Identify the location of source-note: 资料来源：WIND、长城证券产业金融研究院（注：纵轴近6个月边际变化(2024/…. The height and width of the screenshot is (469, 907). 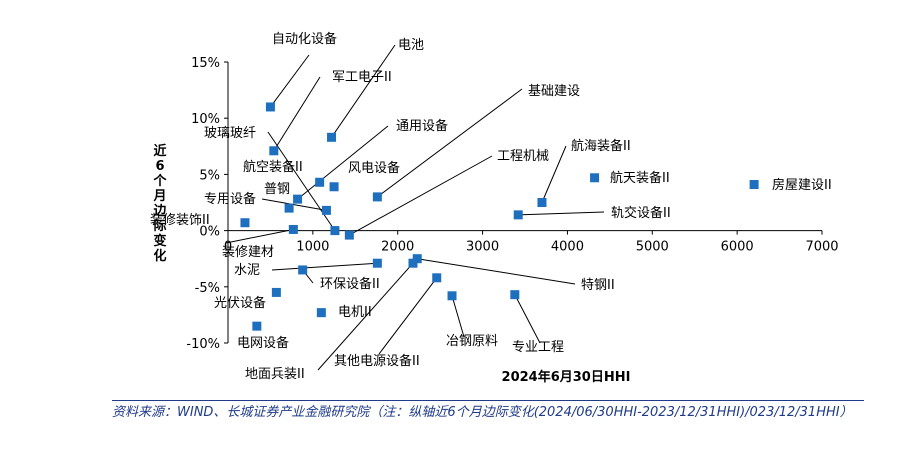
(482, 412).